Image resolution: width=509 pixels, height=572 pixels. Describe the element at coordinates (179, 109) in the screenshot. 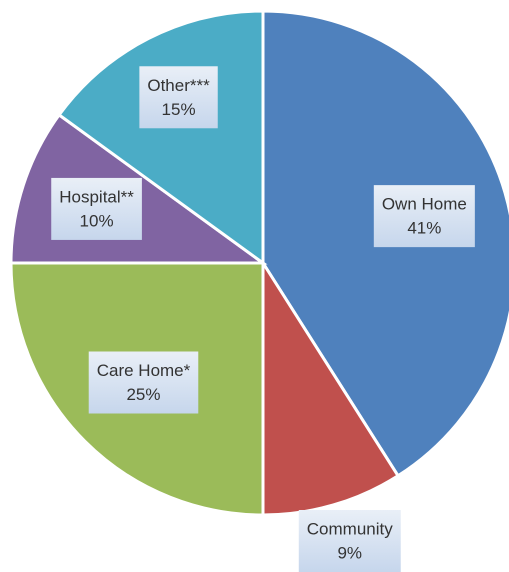

I see `value-label: 15%` at that location.